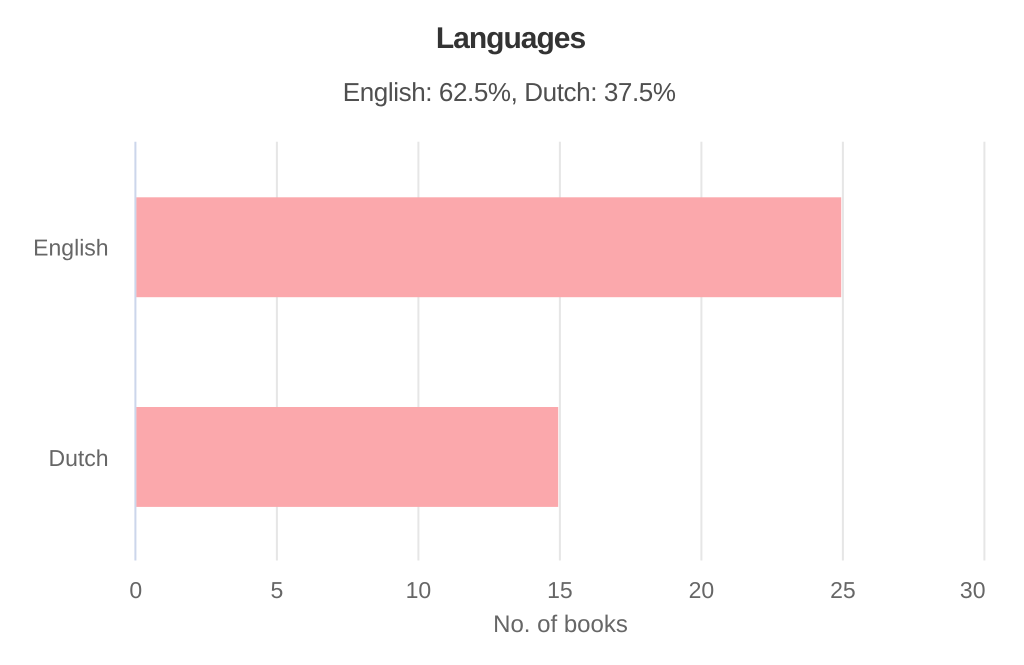 The image size is (1024, 665). Describe the element at coordinates (702, 590) in the screenshot. I see `svg-text: 20` at that location.